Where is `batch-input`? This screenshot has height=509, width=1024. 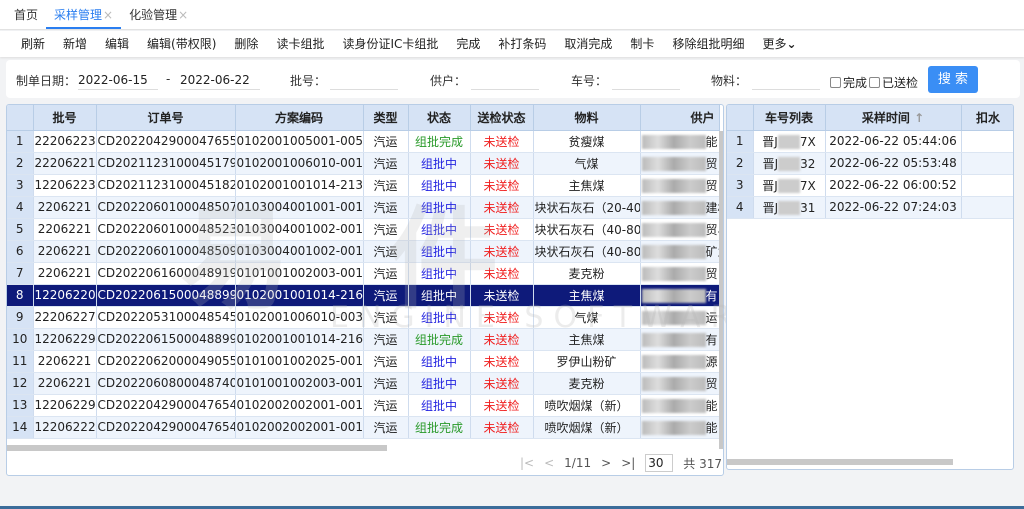 batch-input is located at coordinates (364, 80).